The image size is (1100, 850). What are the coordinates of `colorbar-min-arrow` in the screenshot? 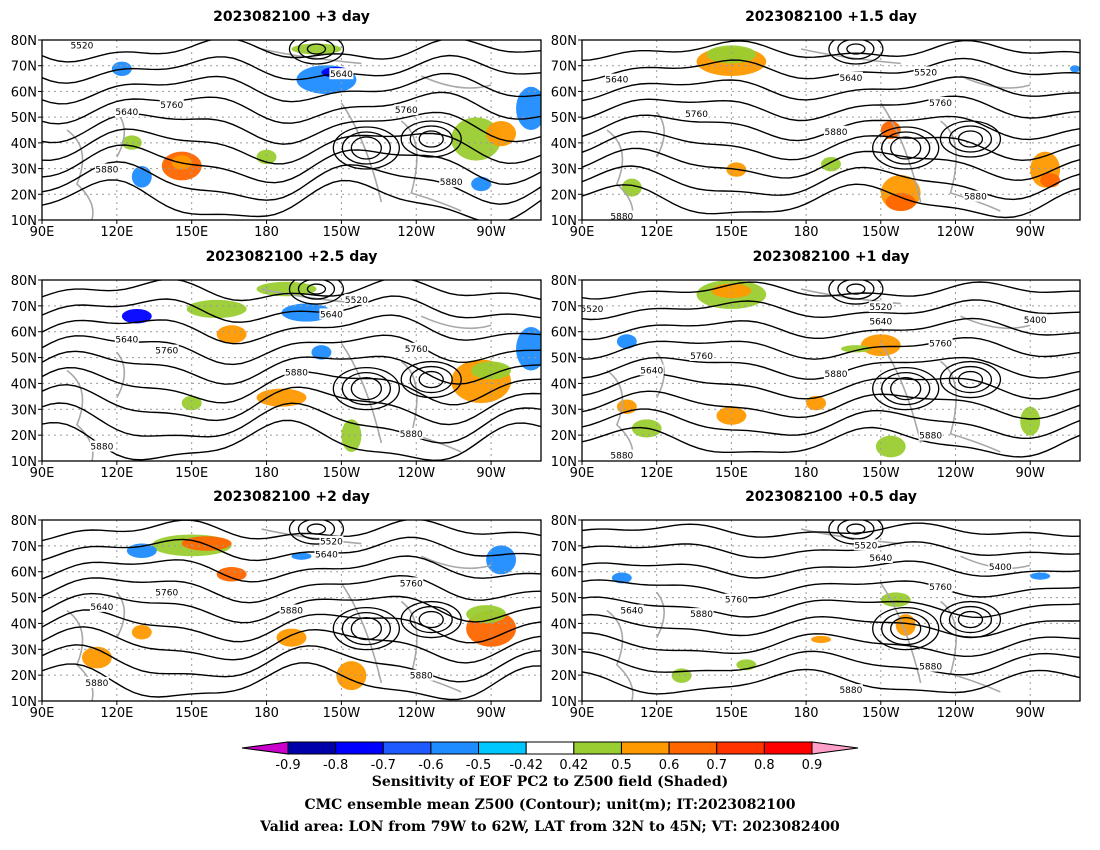 It's located at (265, 748).